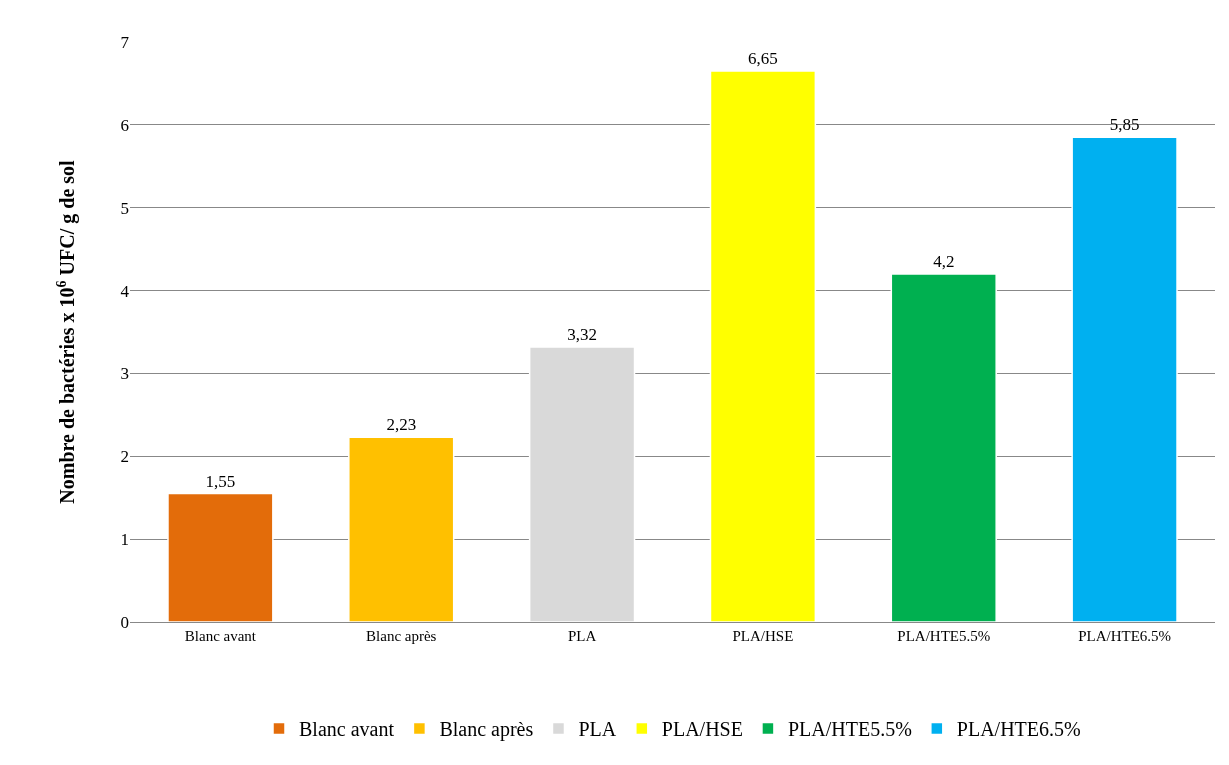  I want to click on legend-label: PLA, so click(597, 729).